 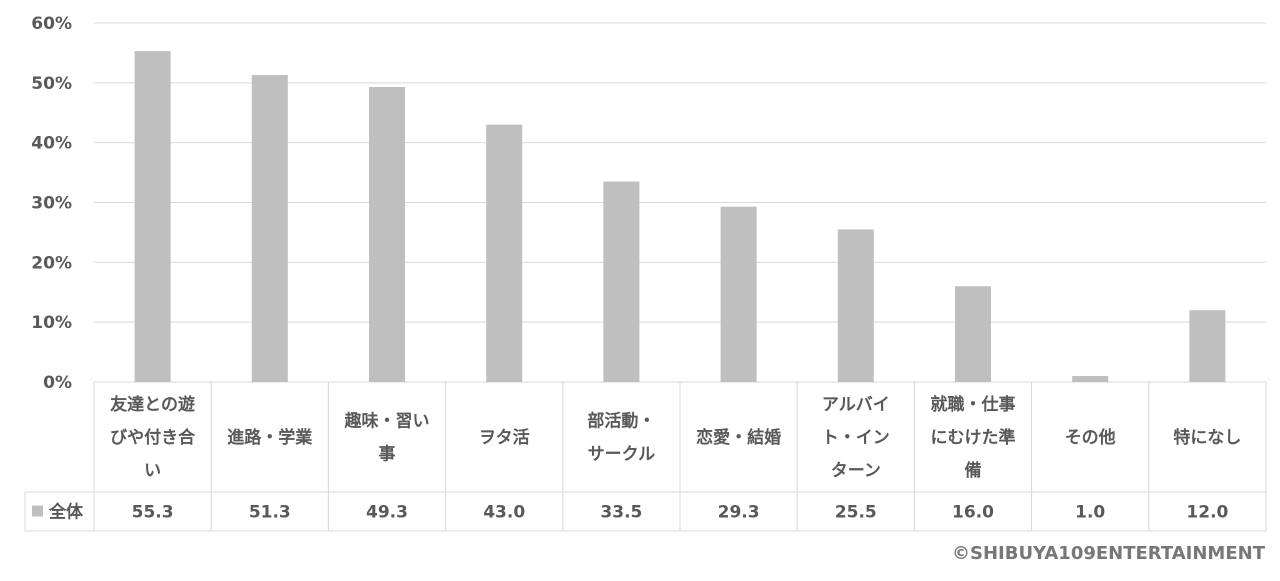 What do you see at coordinates (856, 405) in the screenshot?
I see `category-label: アルバイ` at bounding box center [856, 405].